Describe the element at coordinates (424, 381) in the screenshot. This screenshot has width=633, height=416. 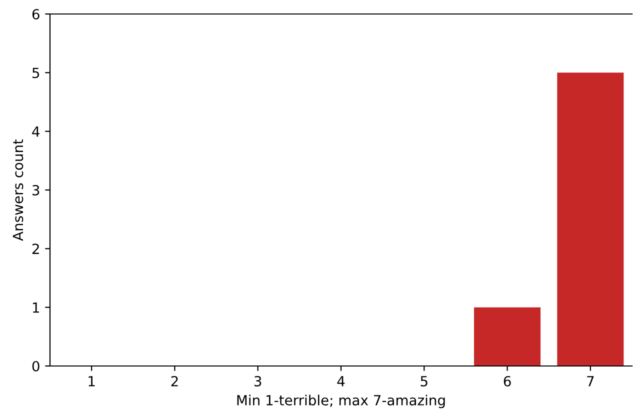
I see `x-tick-label: 5` at that location.